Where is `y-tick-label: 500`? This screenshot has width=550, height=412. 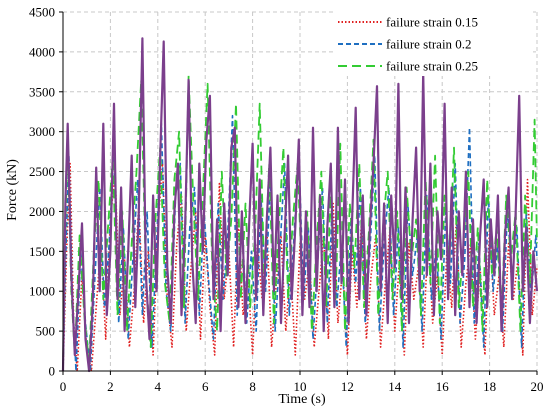 y-tick-label: 500 is located at coordinates (46, 331).